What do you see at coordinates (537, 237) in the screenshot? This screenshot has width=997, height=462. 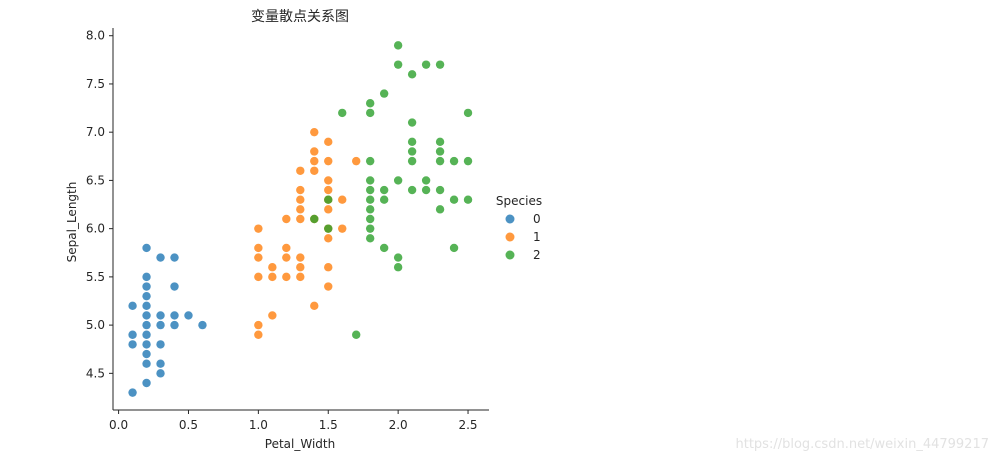 I see `legend-label-1: 1` at bounding box center [537, 237].